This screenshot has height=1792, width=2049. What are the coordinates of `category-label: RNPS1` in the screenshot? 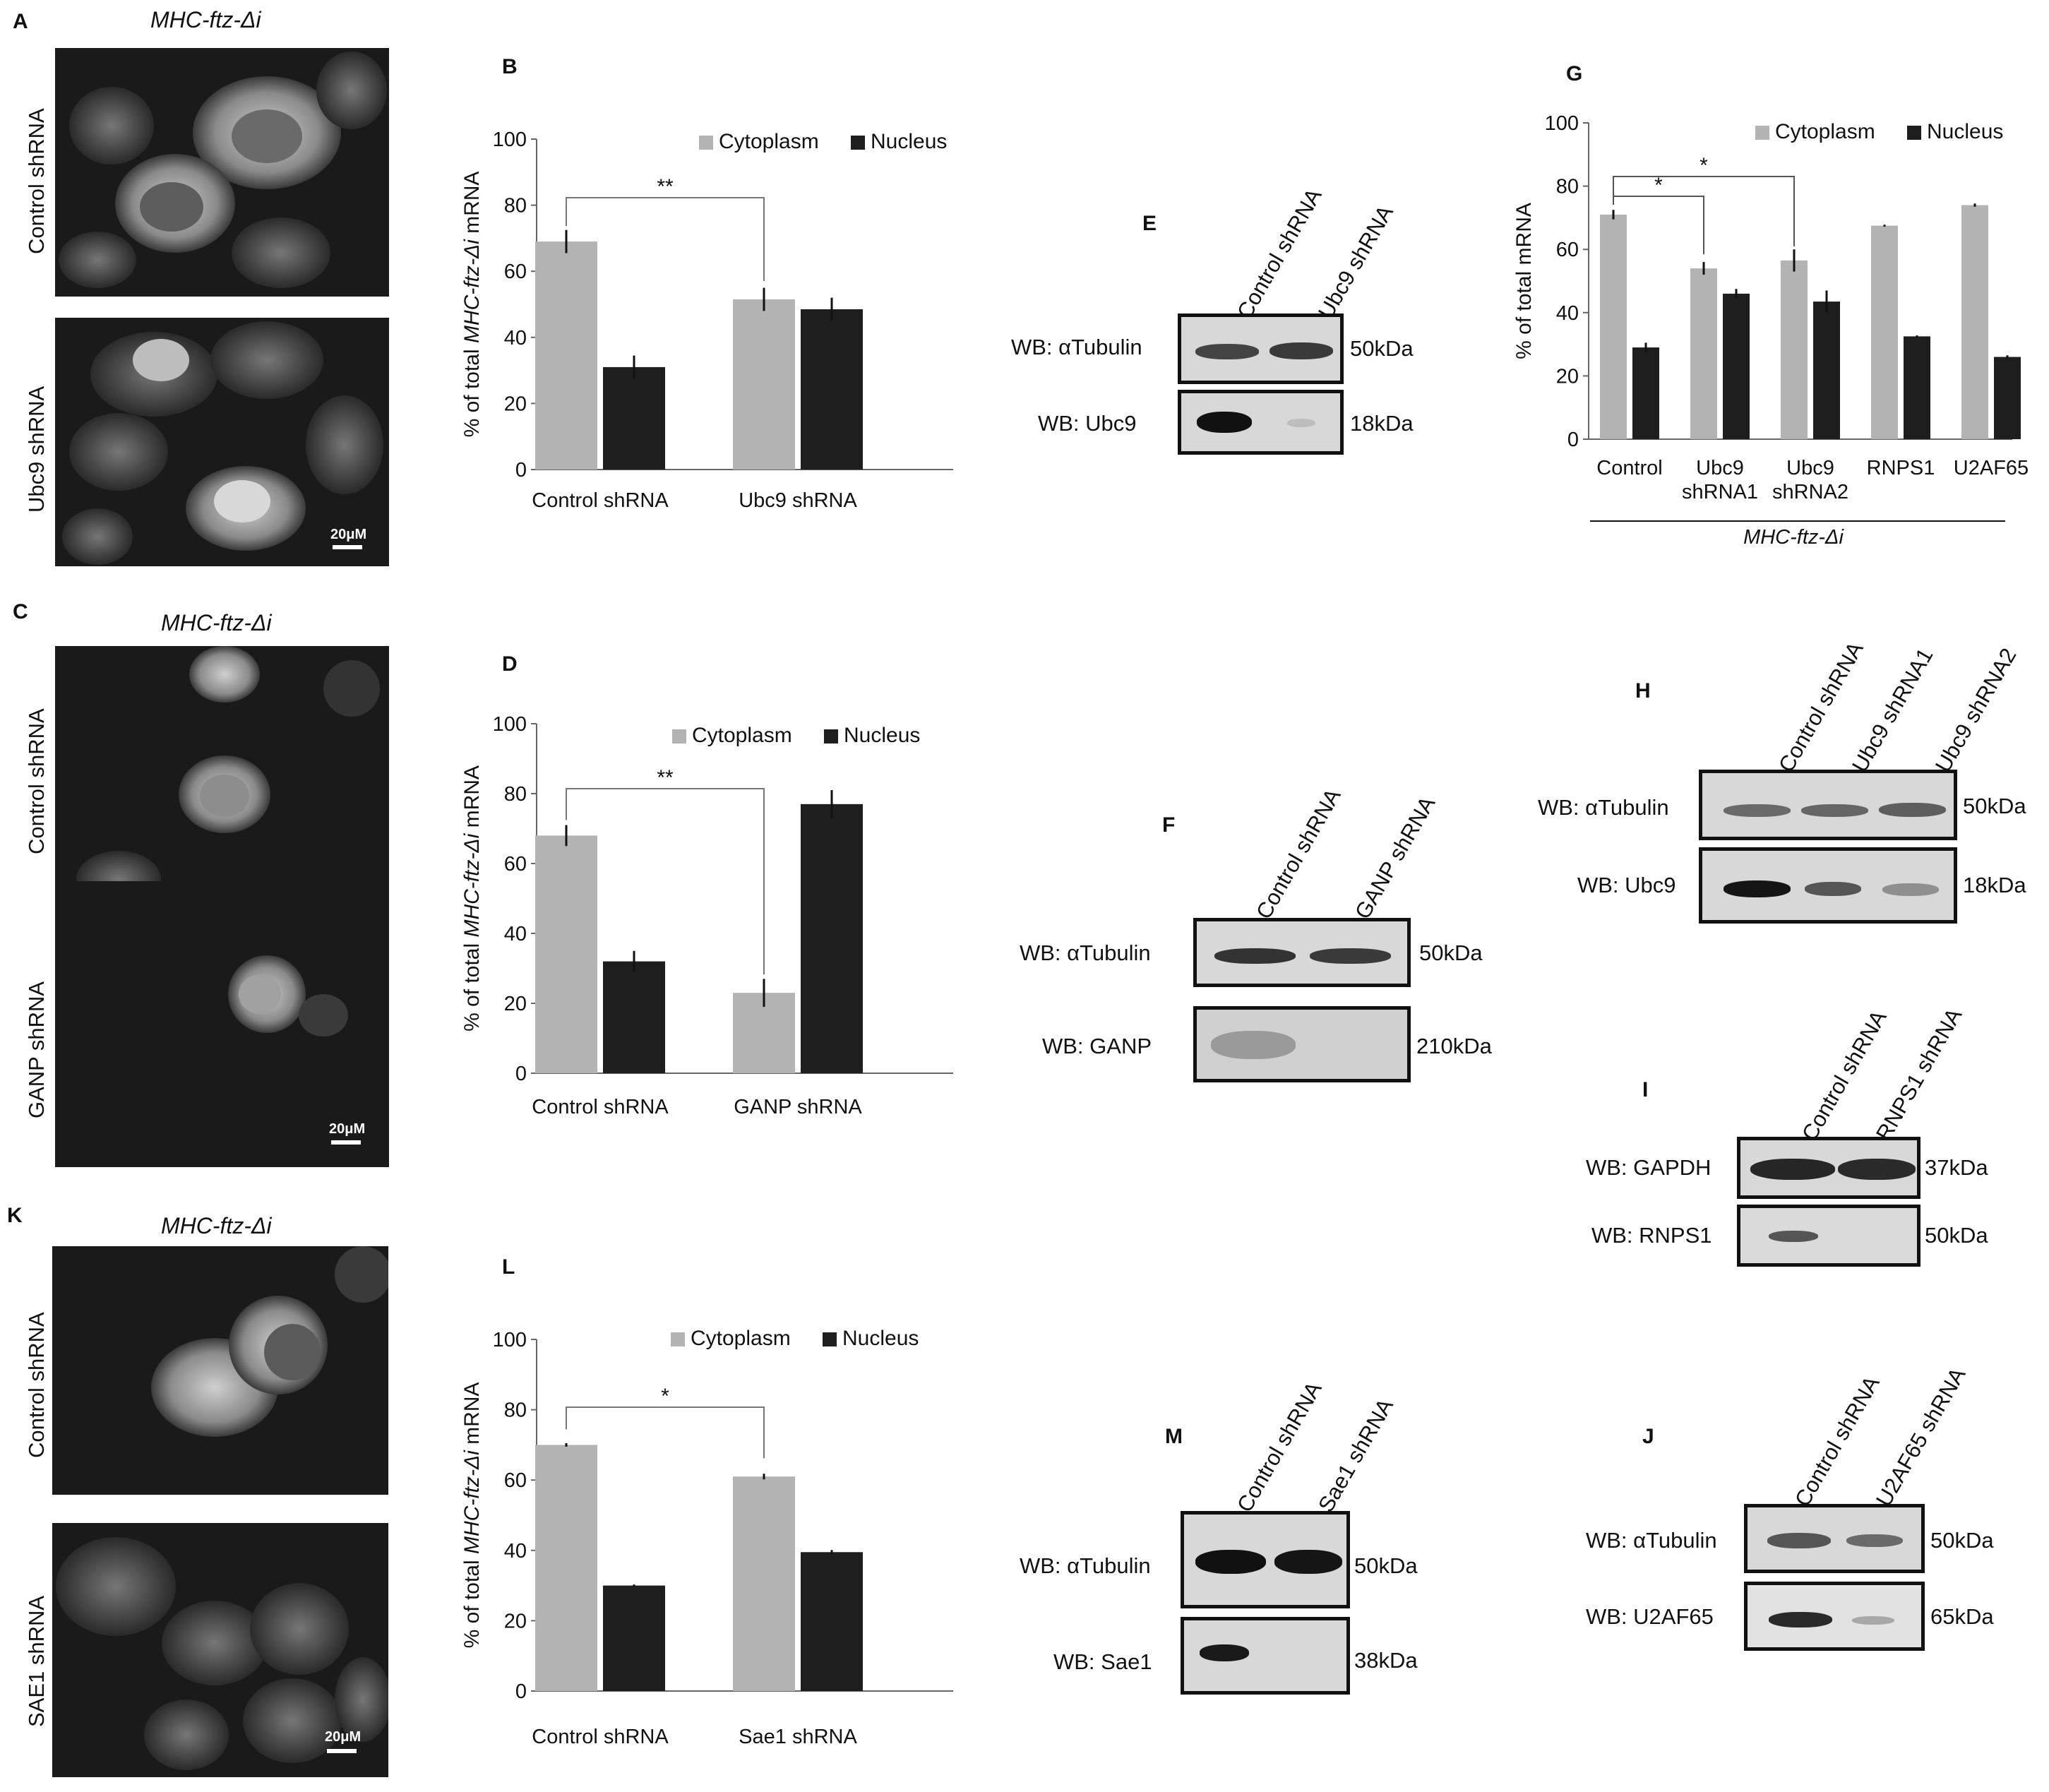 It's located at (1901, 468).